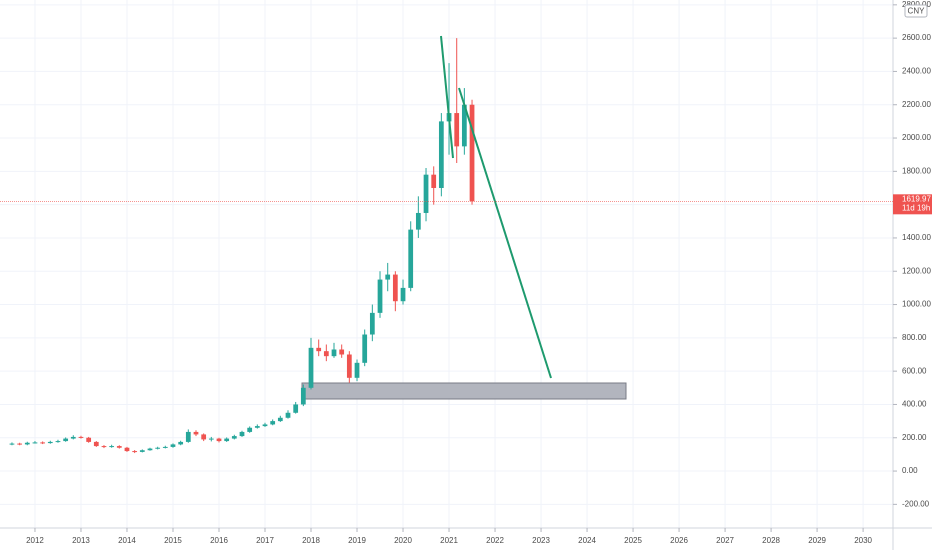 Image resolution: width=932 pixels, height=550 pixels. What do you see at coordinates (587, 540) in the screenshot?
I see `x-tick-label: 2024` at bounding box center [587, 540].